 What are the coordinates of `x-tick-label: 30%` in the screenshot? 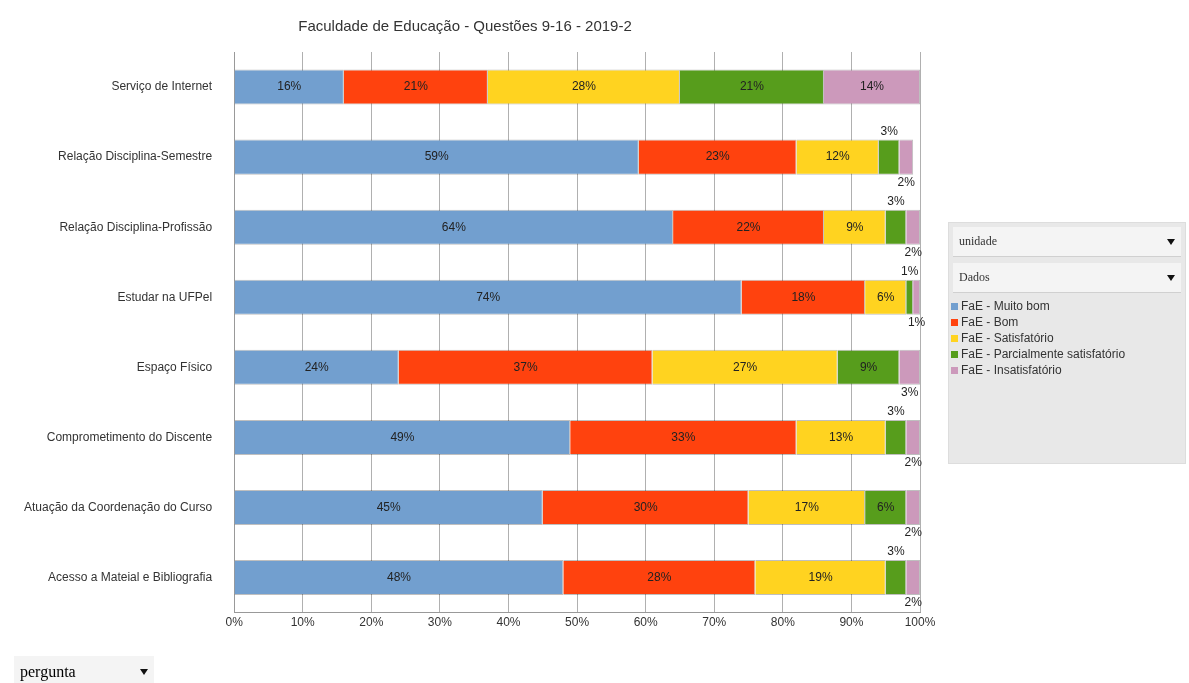 It's located at (440, 622).